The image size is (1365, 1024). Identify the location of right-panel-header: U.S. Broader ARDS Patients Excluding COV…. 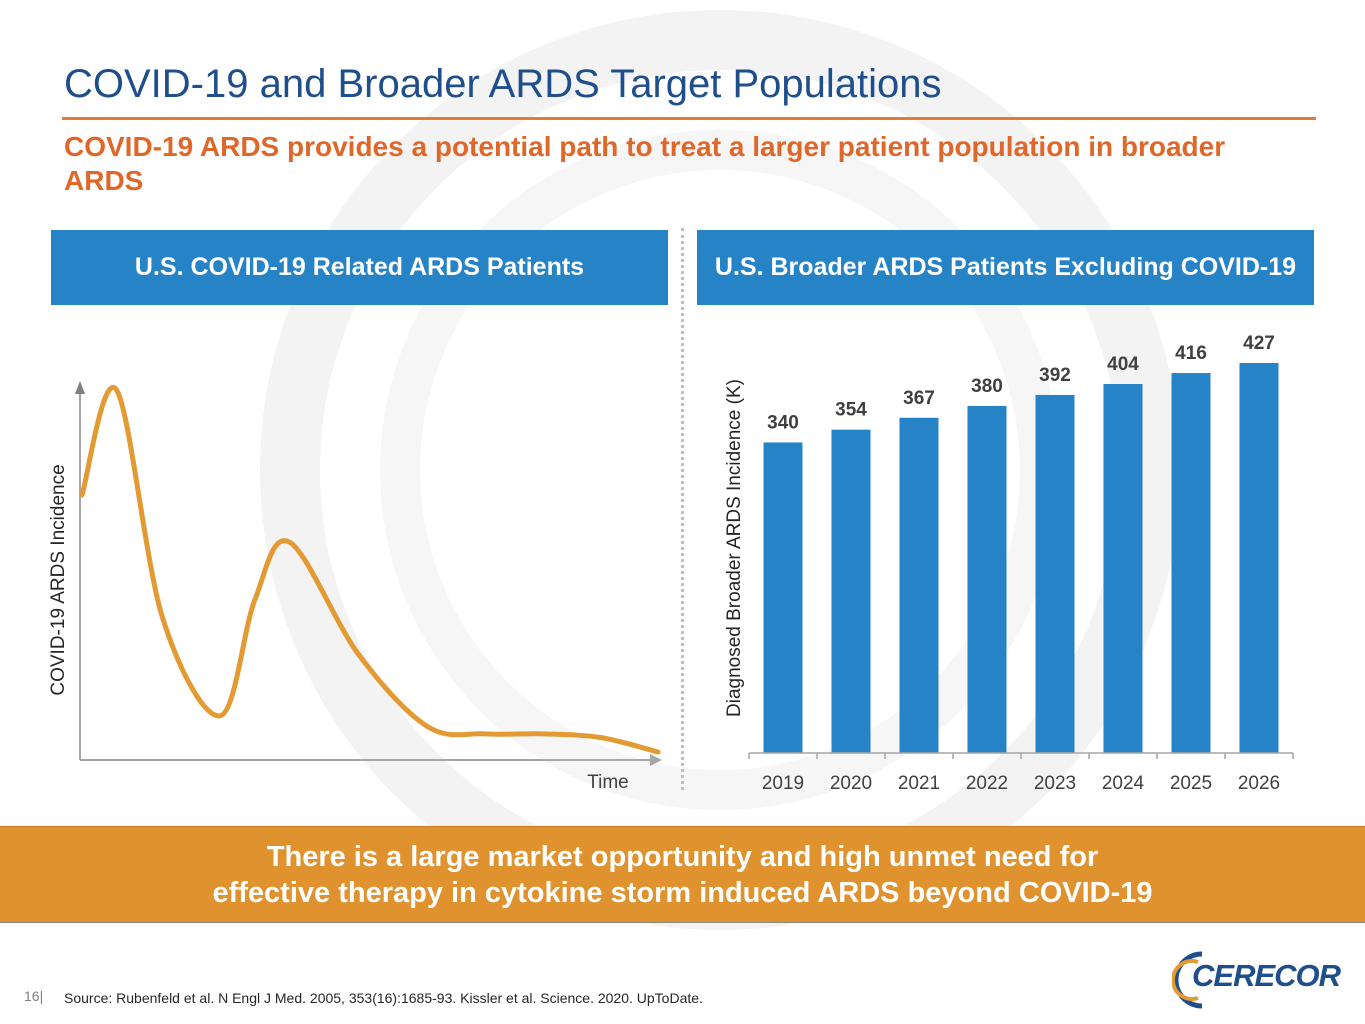
(1005, 267).